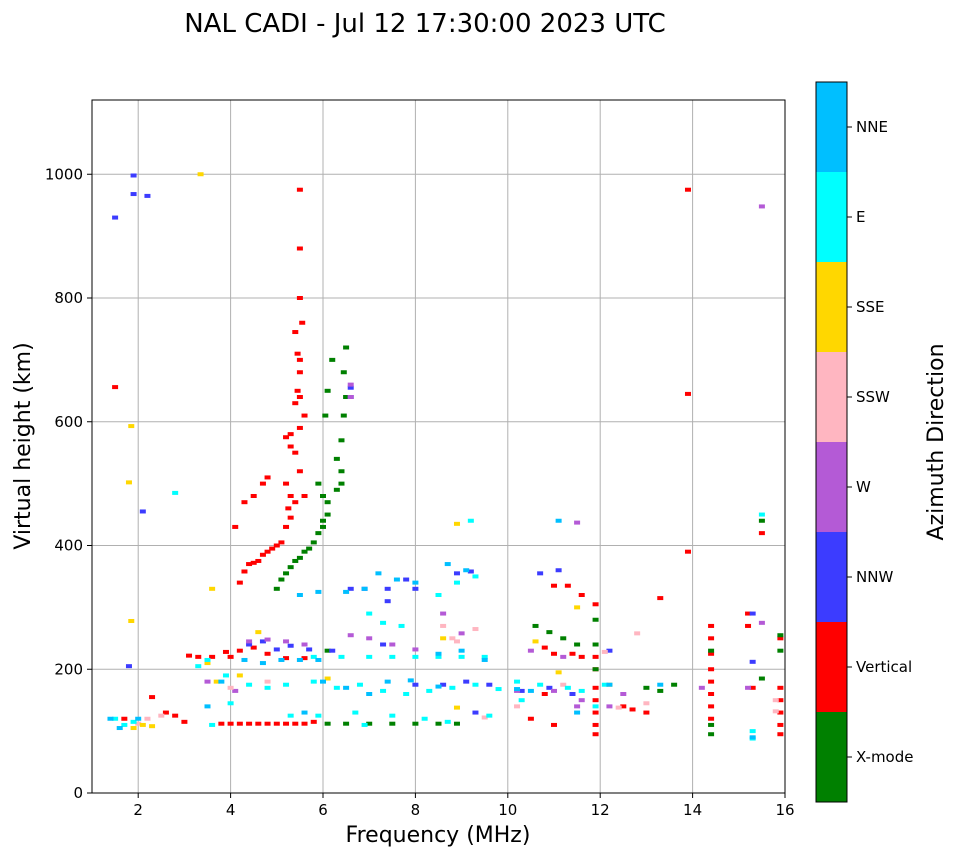 This screenshot has height=857, width=958. Describe the element at coordinates (864, 442) in the screenshot. I see `colorbar: X-mode Vertical NNW W SSW SSE E NNE` at that location.